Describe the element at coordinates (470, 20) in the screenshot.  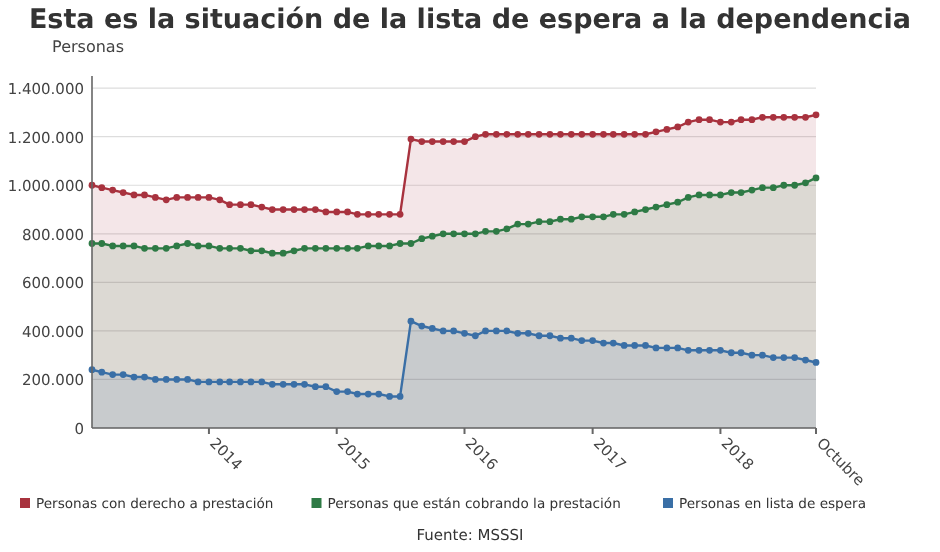
I see `chart-title: Esta es la situación de la lista de espera a la dependencia` at that location.